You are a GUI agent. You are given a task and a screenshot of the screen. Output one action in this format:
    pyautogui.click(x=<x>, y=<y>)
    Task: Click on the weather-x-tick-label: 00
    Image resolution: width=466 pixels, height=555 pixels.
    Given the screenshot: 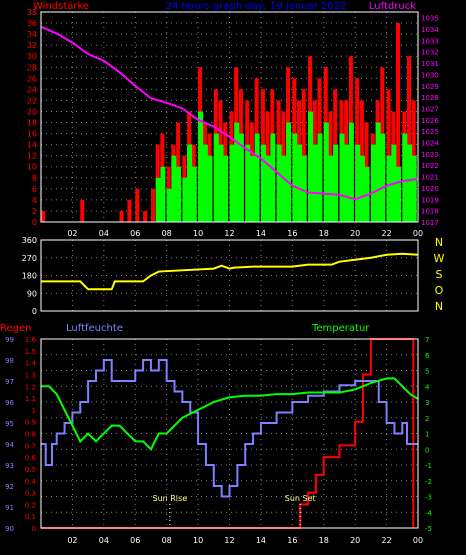 What is the action you would take?
    pyautogui.click(x=418, y=540)
    